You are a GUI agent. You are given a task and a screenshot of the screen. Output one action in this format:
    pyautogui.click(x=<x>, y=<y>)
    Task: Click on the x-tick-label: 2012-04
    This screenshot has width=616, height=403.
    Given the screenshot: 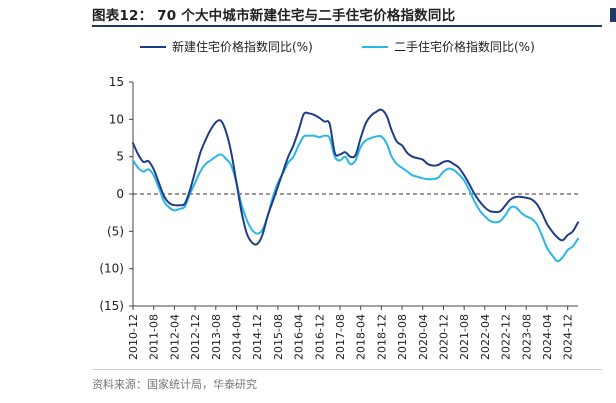 What is the action you would take?
    pyautogui.click(x=174, y=337)
    